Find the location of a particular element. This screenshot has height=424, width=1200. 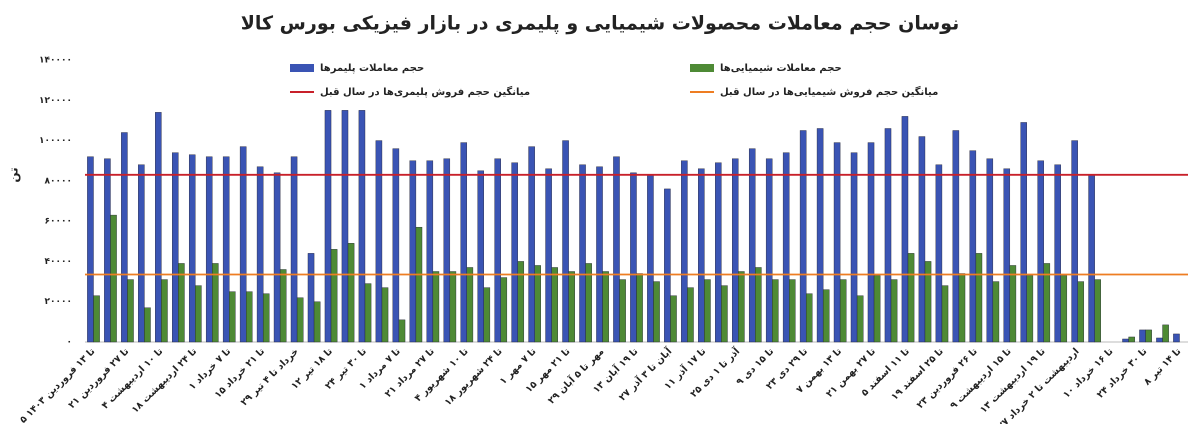

y-tick-label: ۶۰۰۰۰ is located at coordinates (58, 222).